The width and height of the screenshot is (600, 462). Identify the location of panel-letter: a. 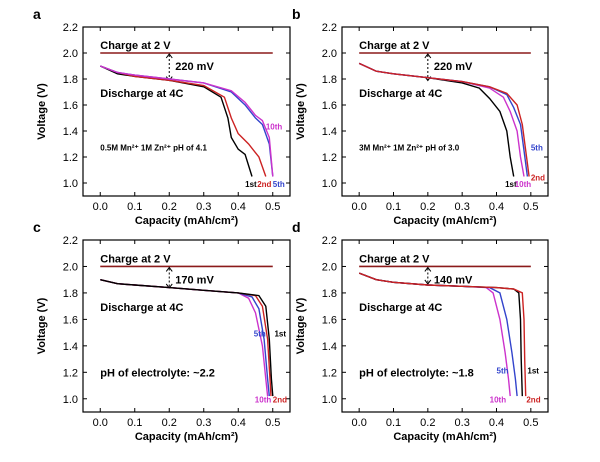
(37, 14).